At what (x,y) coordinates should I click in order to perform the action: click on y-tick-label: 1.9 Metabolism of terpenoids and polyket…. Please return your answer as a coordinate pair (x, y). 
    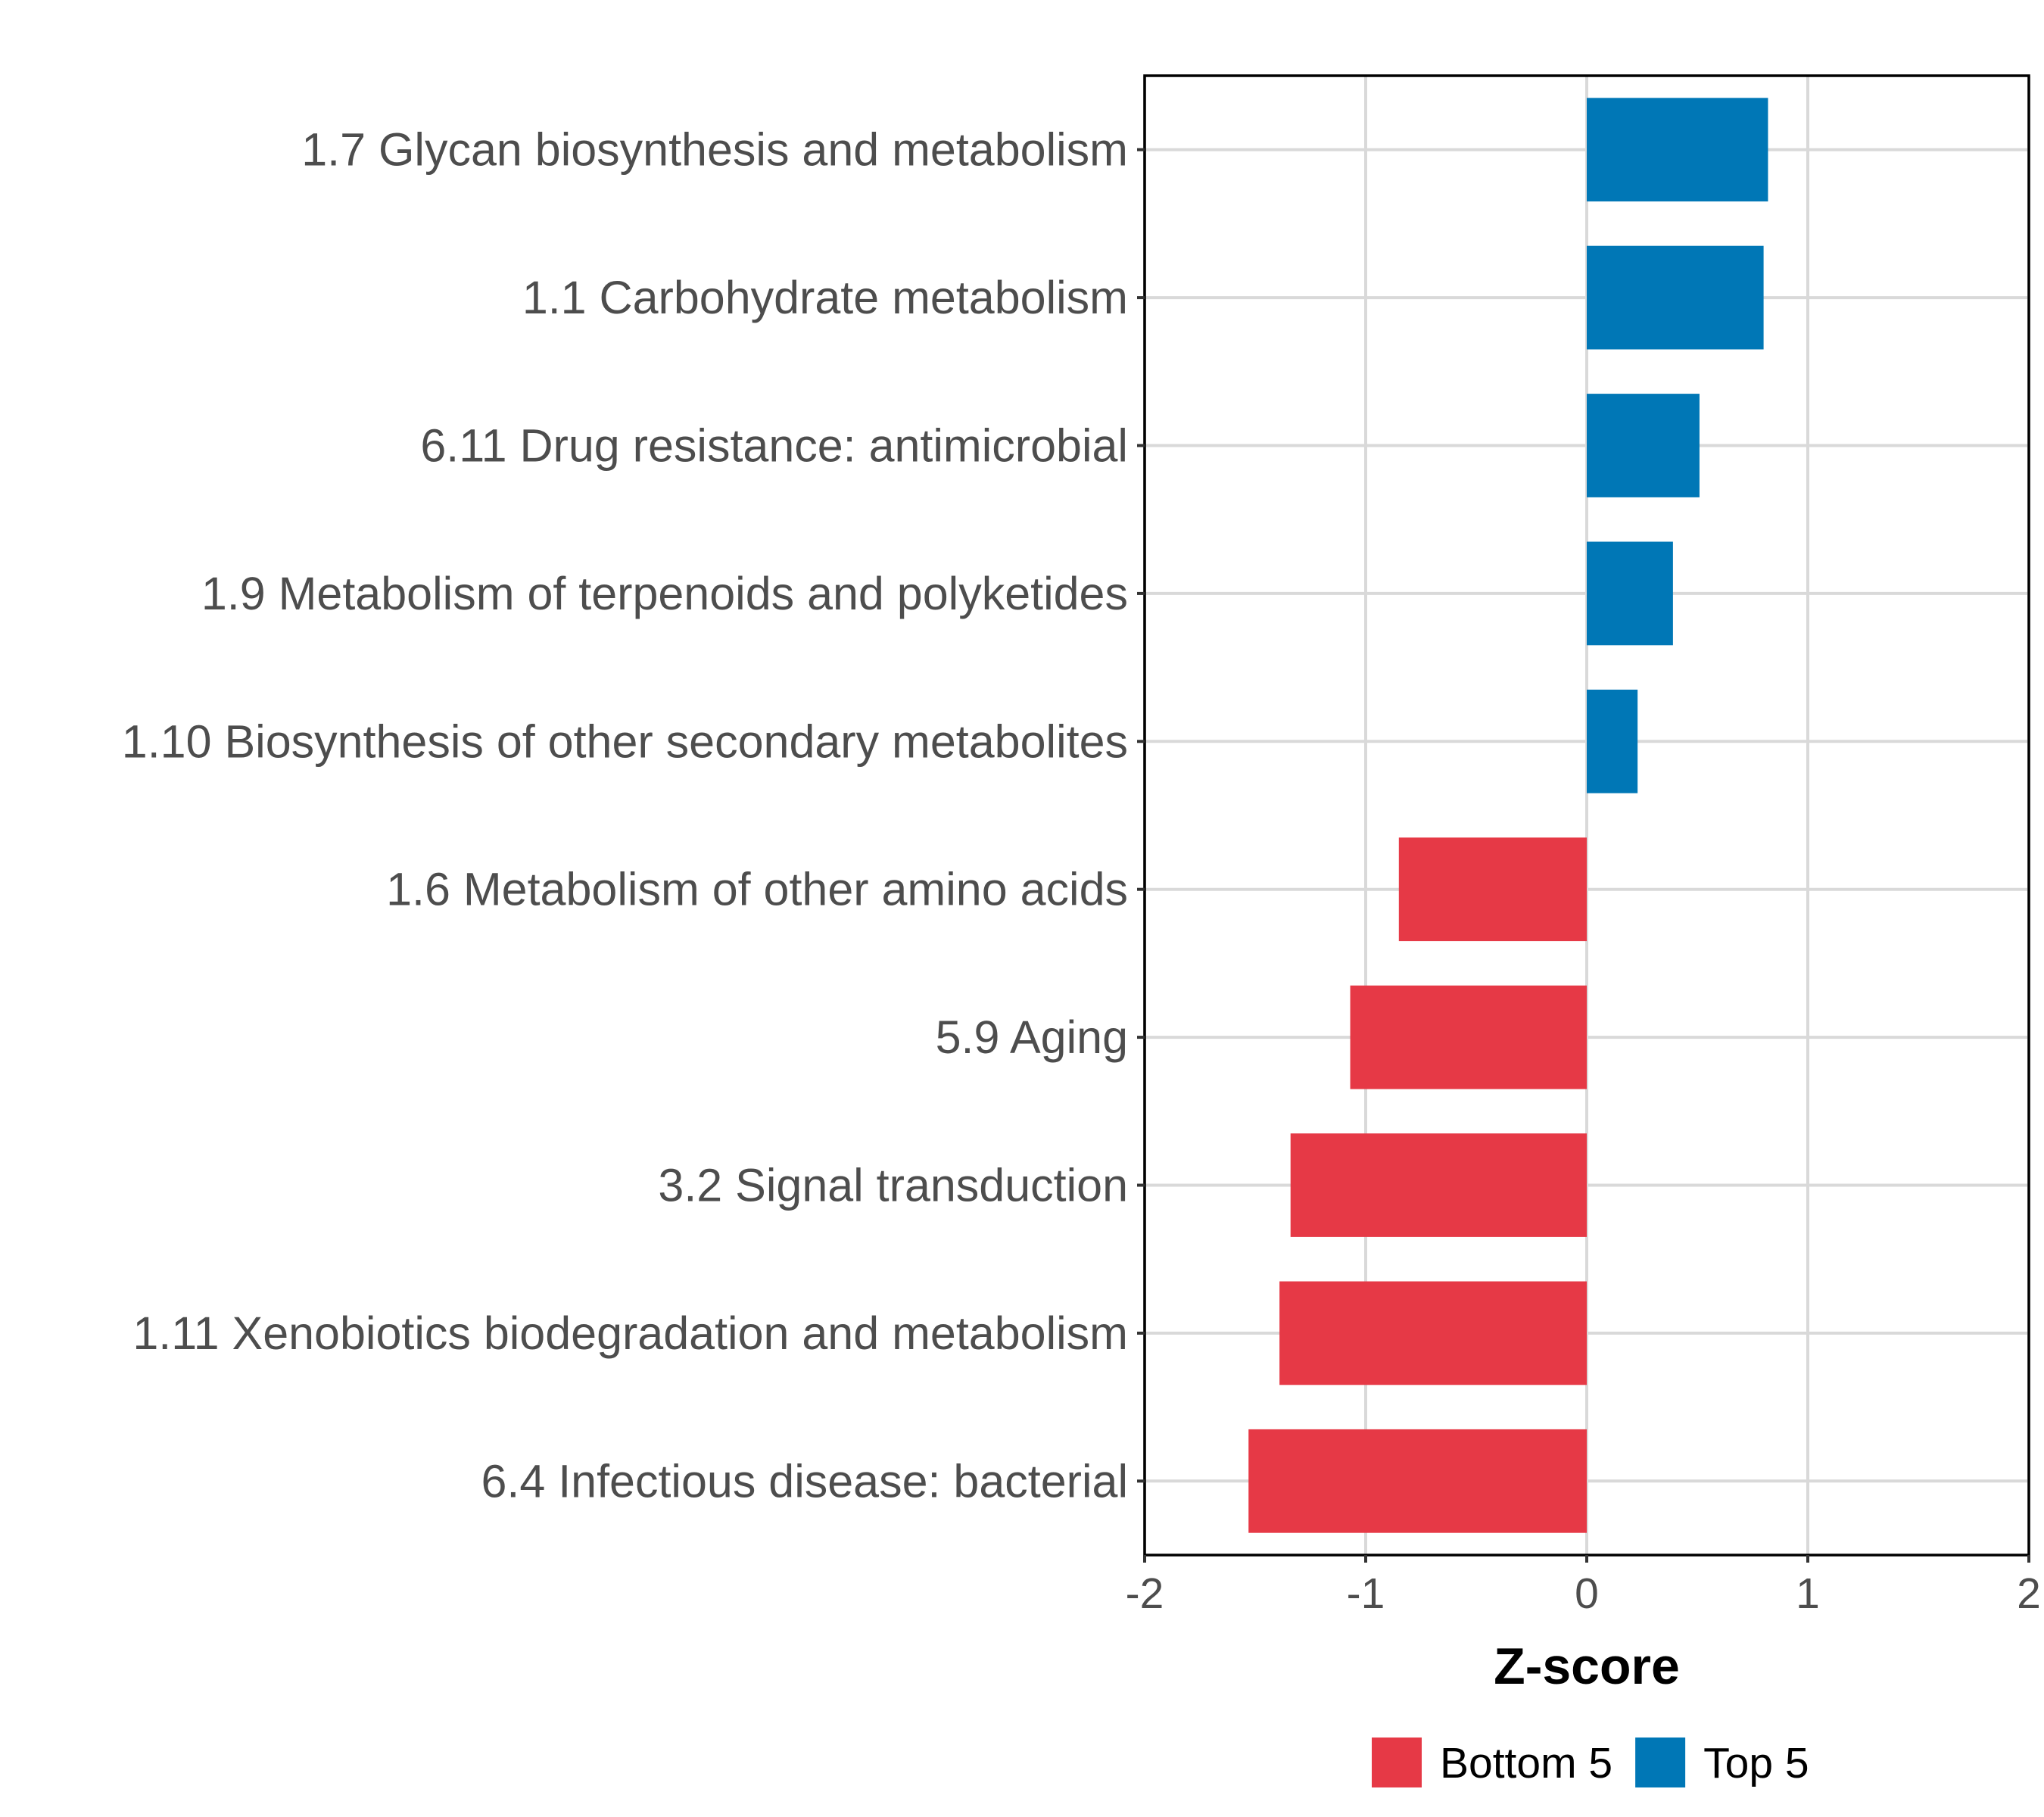
    Looking at the image, I should click on (664, 593).